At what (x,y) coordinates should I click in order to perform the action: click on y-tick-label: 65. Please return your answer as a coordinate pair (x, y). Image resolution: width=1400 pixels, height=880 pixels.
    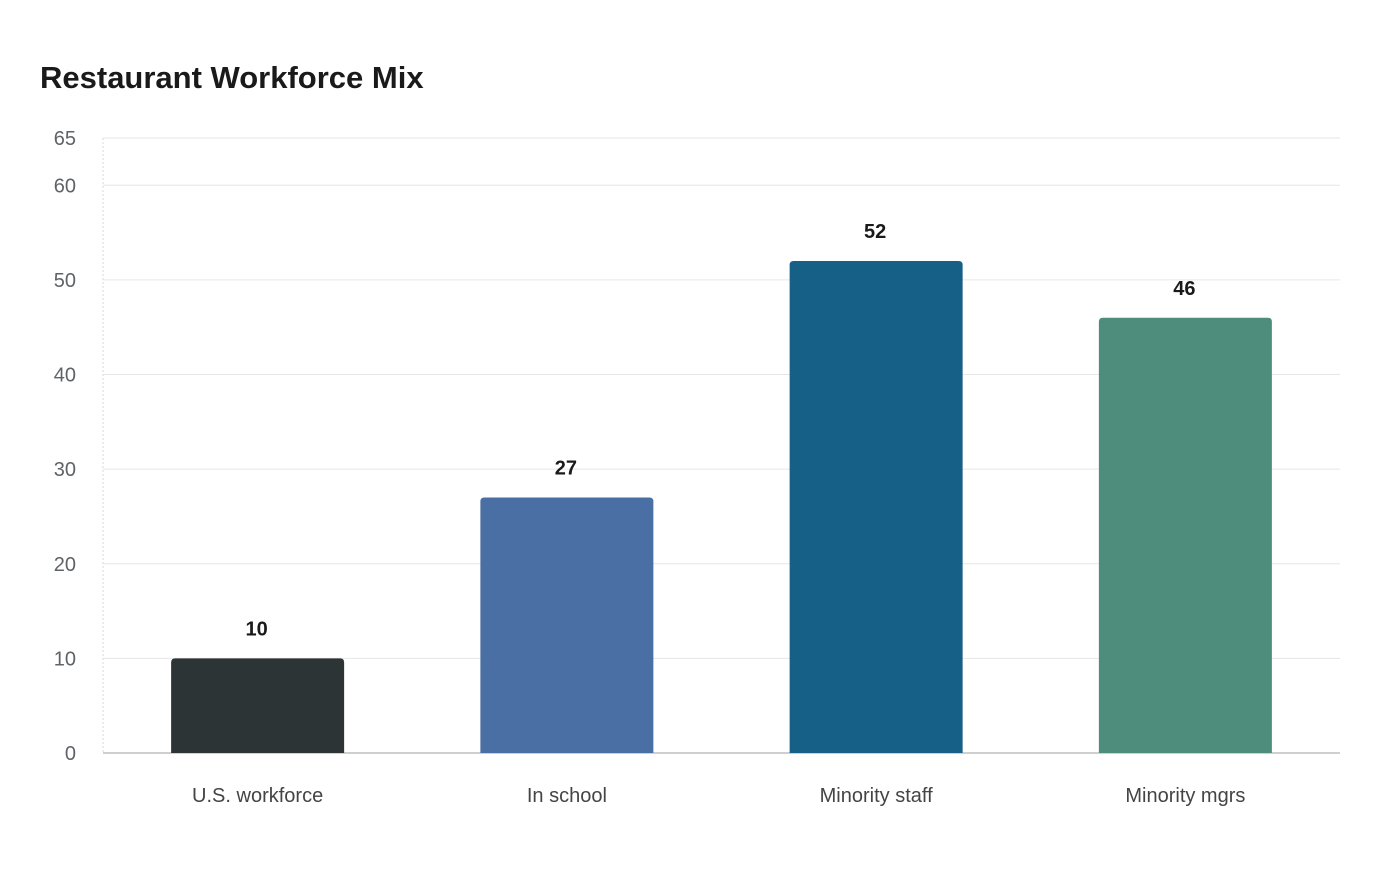
    Looking at the image, I should click on (65, 139).